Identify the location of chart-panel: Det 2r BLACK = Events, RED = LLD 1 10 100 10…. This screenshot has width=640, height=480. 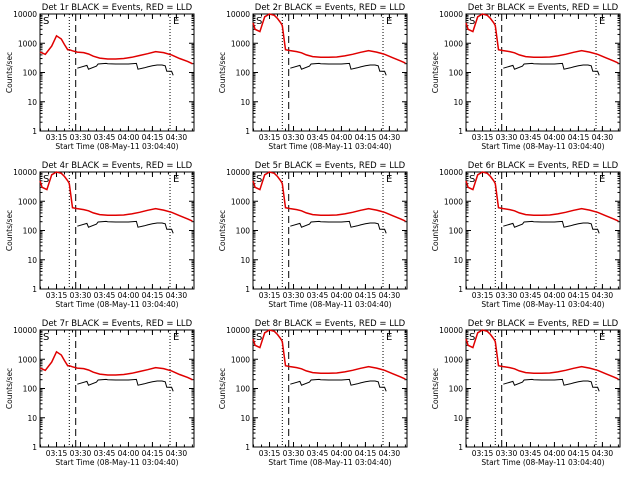
(313, 77).